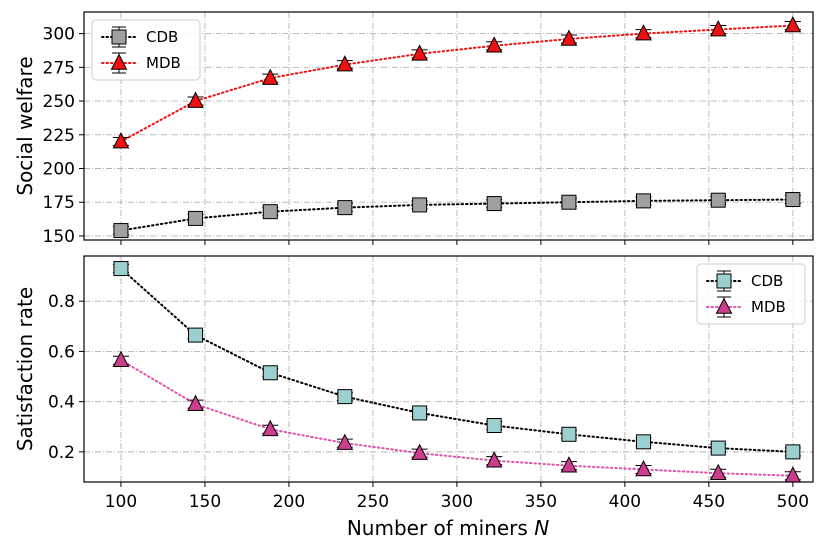 The height and width of the screenshot is (554, 830). Describe the element at coordinates (59, 237) in the screenshot. I see `y-tick-label: 150` at that location.